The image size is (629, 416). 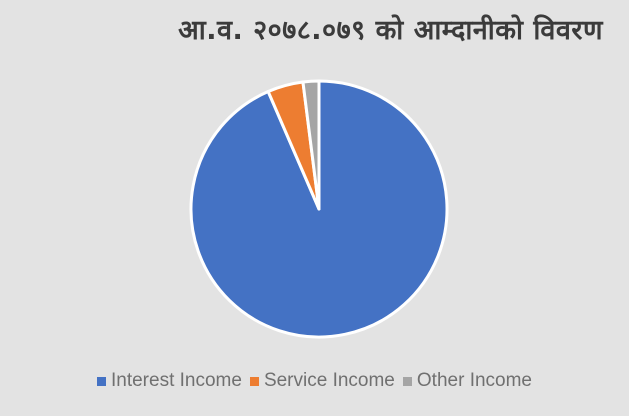 I want to click on pie-slice-other, so click(x=311, y=145).